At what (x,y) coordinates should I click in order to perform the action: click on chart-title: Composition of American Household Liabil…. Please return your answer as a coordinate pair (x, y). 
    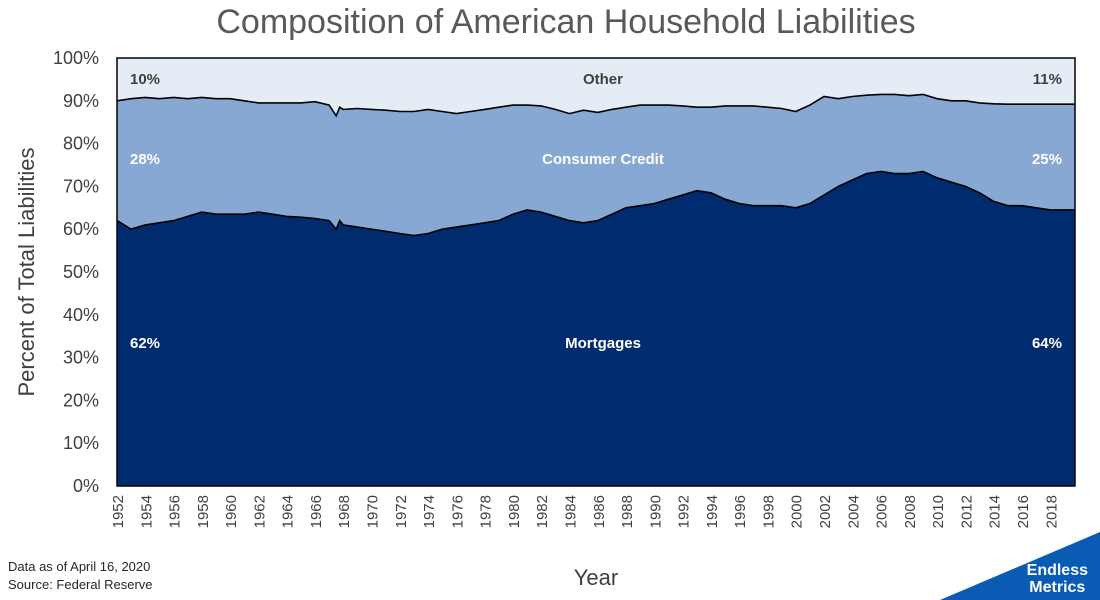
    Looking at the image, I should click on (565, 22).